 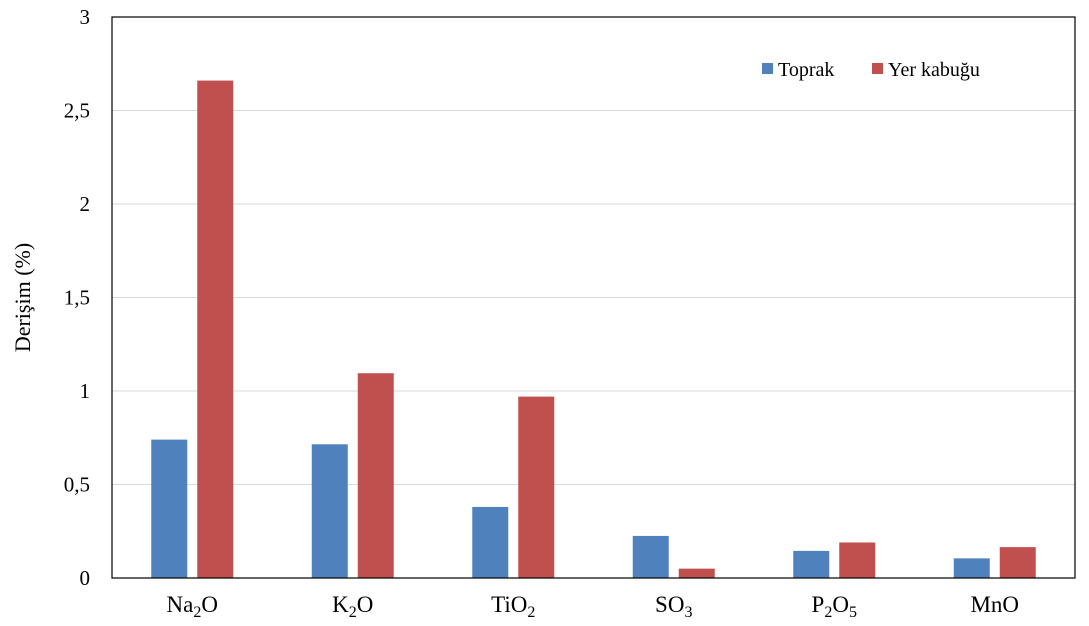 What do you see at coordinates (806, 70) in the screenshot?
I see `legend-label: Toprak` at bounding box center [806, 70].